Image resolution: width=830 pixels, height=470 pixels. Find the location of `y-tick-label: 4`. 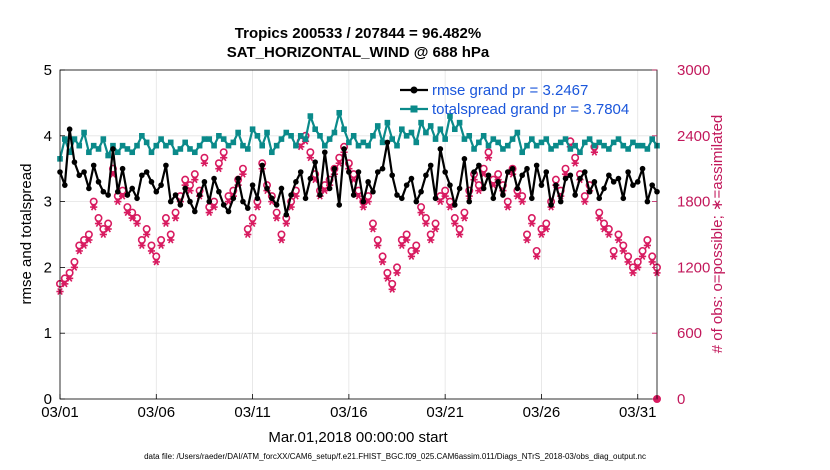

y-tick-label: 4 is located at coordinates (48, 136).